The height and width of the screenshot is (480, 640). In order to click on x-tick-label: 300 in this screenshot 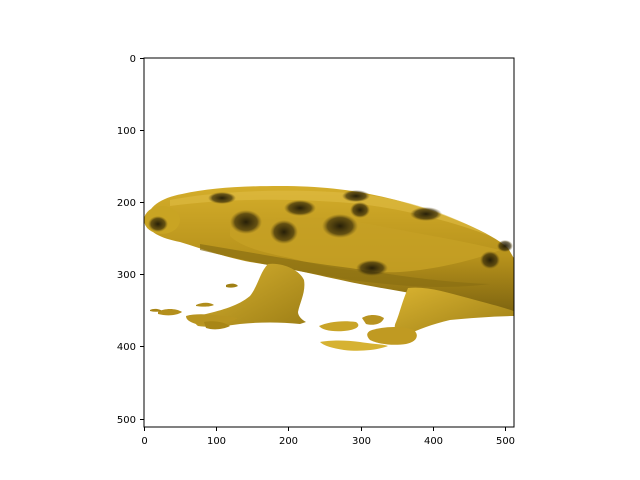, I will do `click(361, 441)`.